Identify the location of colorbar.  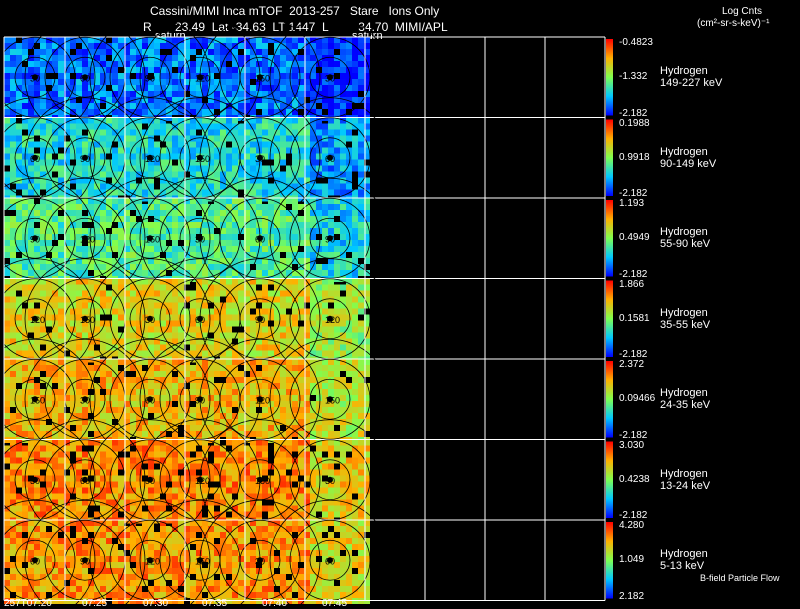
(609, 238).